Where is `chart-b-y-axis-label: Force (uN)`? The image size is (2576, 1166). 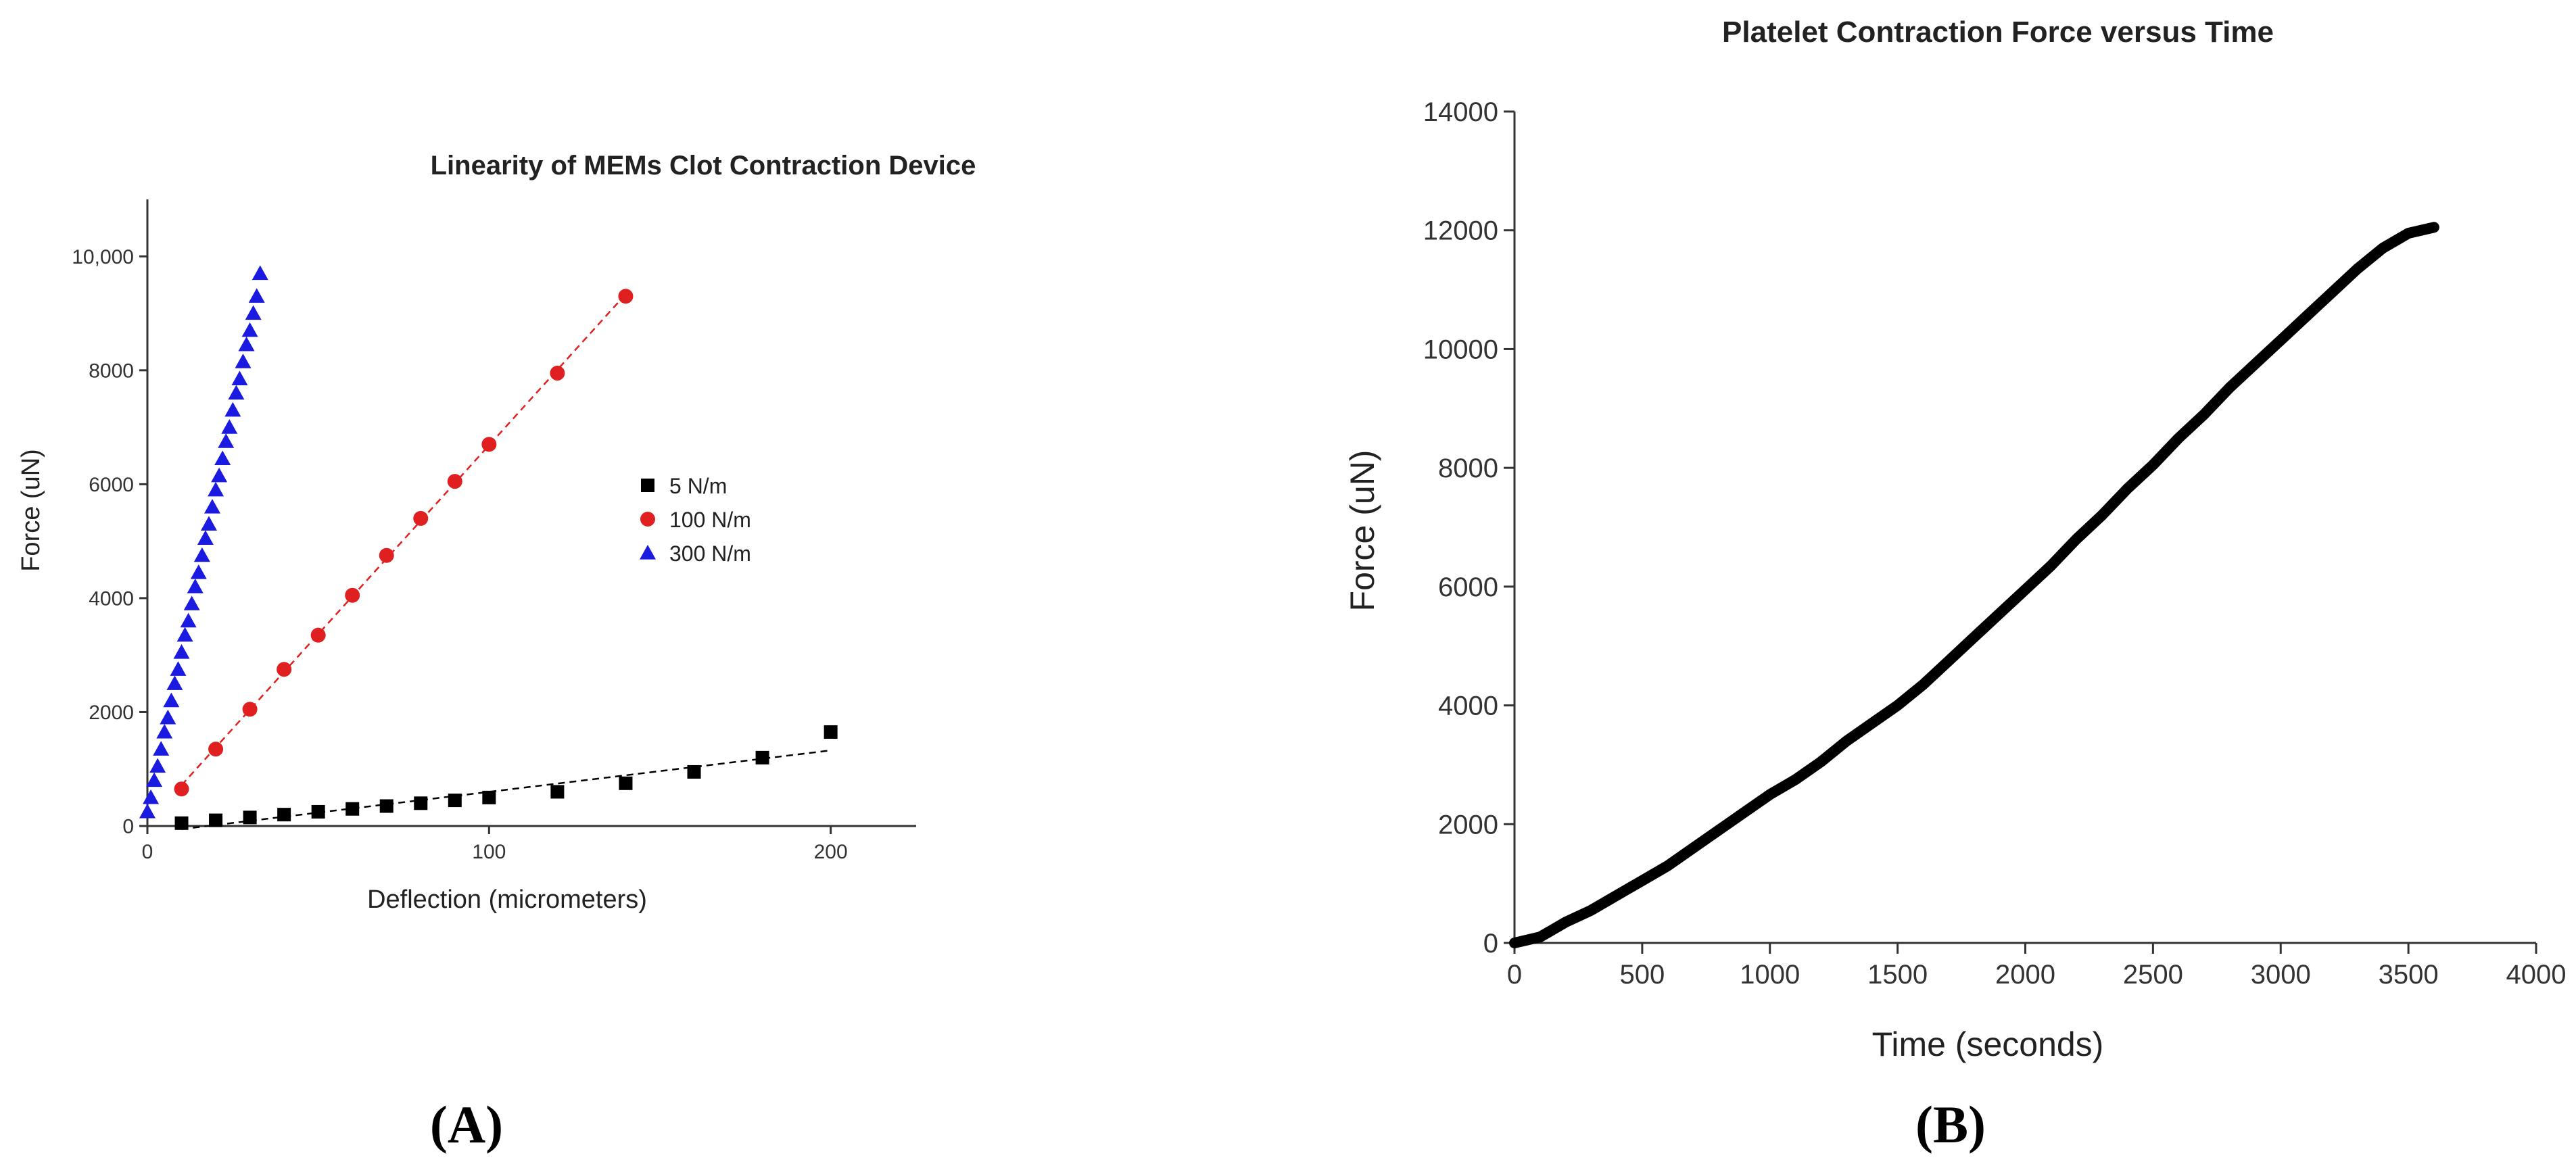
chart-b-y-axis-label: Force (uN) is located at coordinates (1362, 531).